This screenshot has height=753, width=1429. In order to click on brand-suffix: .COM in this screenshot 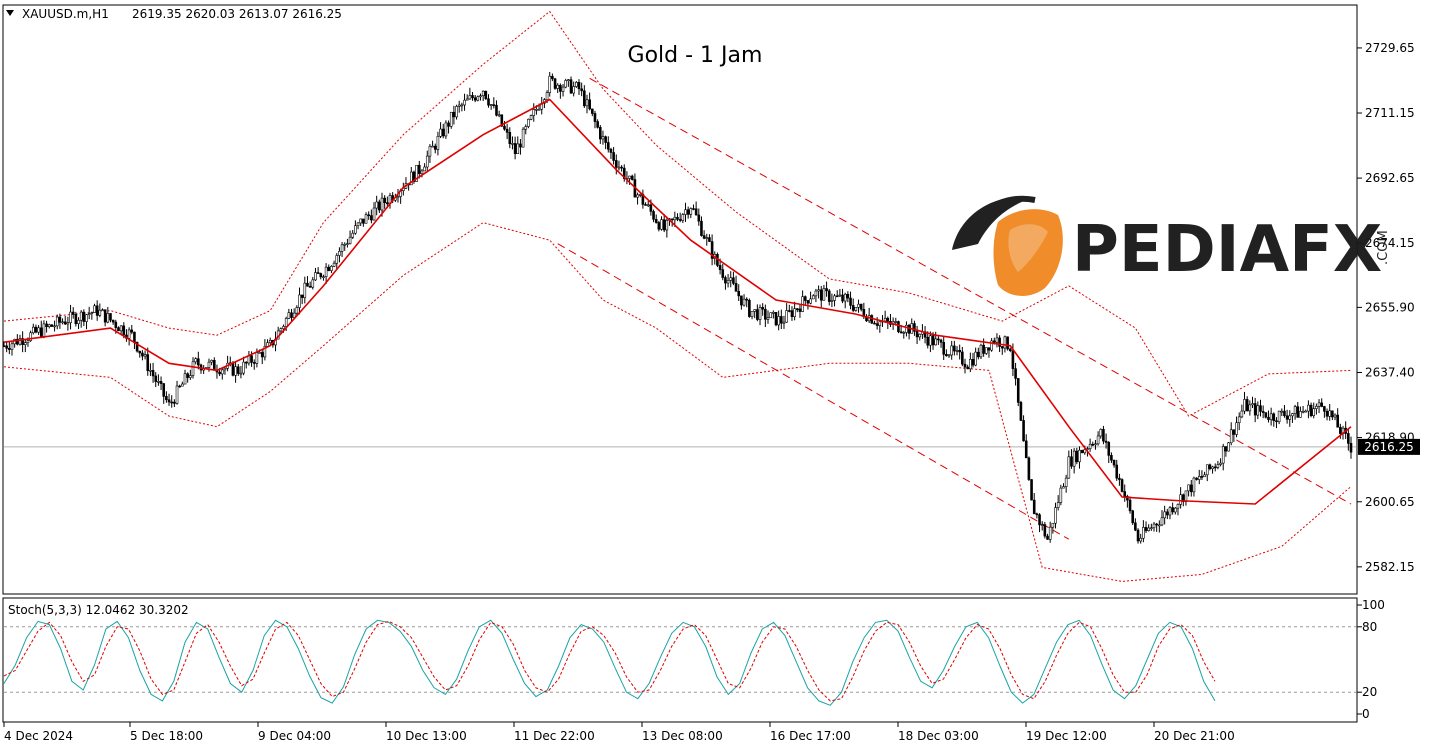, I will do `click(1383, 247)`.